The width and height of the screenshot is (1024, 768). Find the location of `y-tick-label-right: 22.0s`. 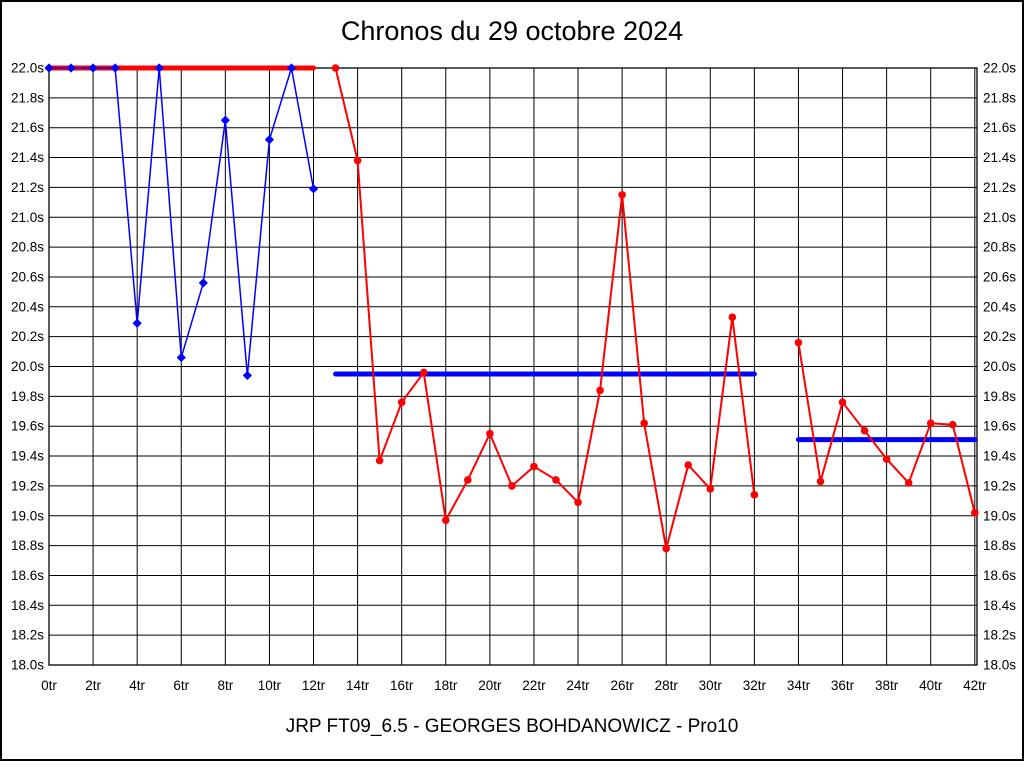

y-tick-label-right: 22.0s is located at coordinates (999, 68).